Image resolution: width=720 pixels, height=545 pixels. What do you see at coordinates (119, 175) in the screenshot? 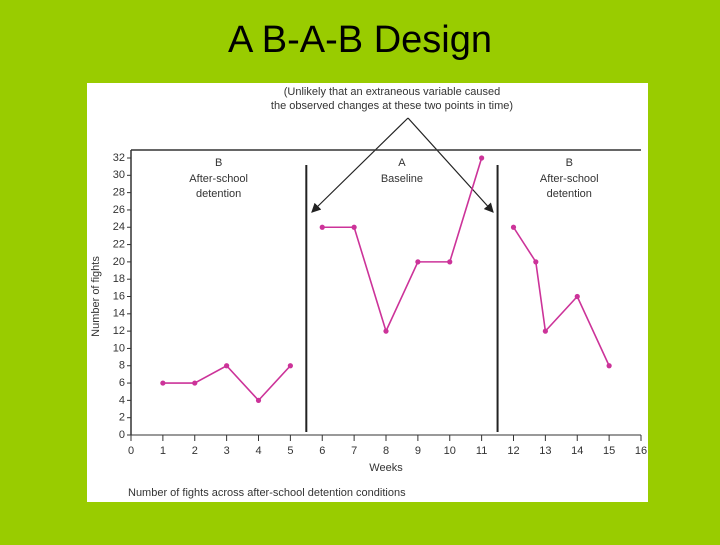
I see `y-tick-label: 30` at bounding box center [119, 175].